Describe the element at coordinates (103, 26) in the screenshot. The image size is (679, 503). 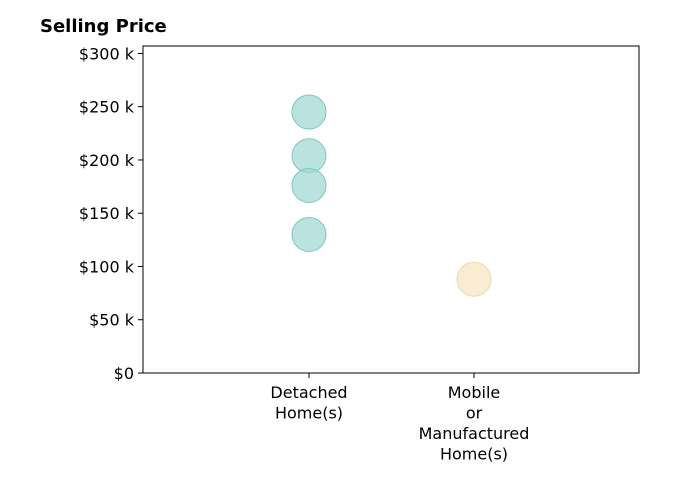
I see `chart-title: Selling Price` at that location.